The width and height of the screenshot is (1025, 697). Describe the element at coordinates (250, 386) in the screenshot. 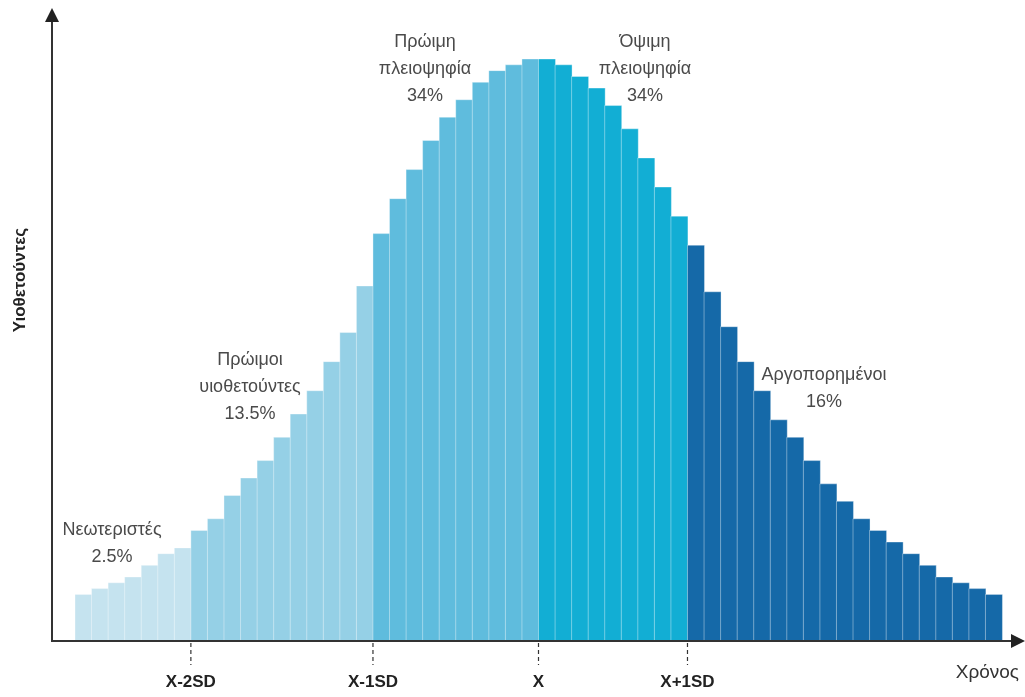

I see `annotation: Πρώιμοι υιοθετούντες 13.5%` at that location.